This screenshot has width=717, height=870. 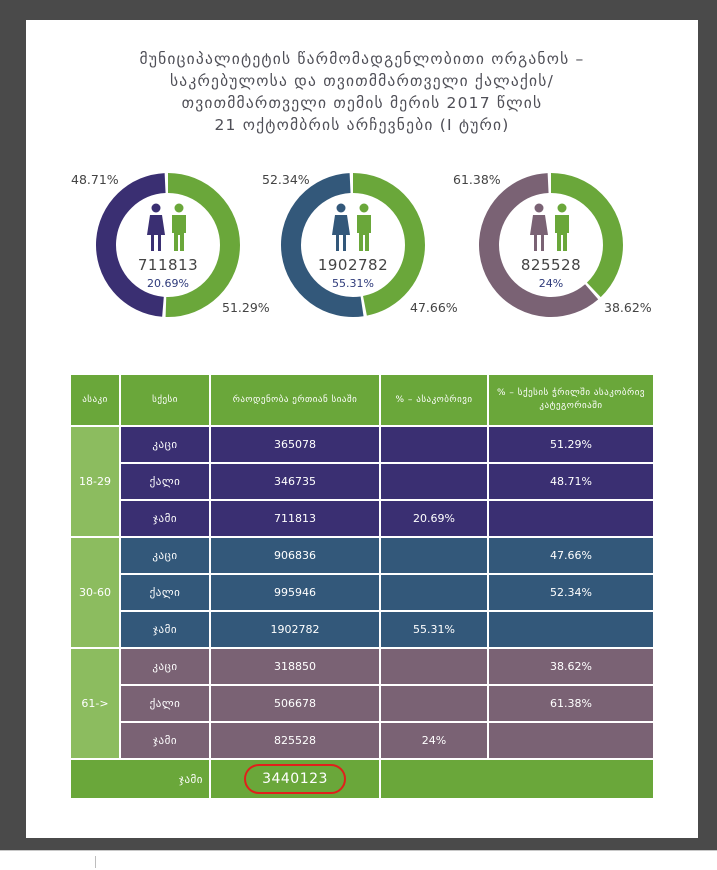 I want to click on header-age-pct: % – ასაკობრივი, so click(x=434, y=400).